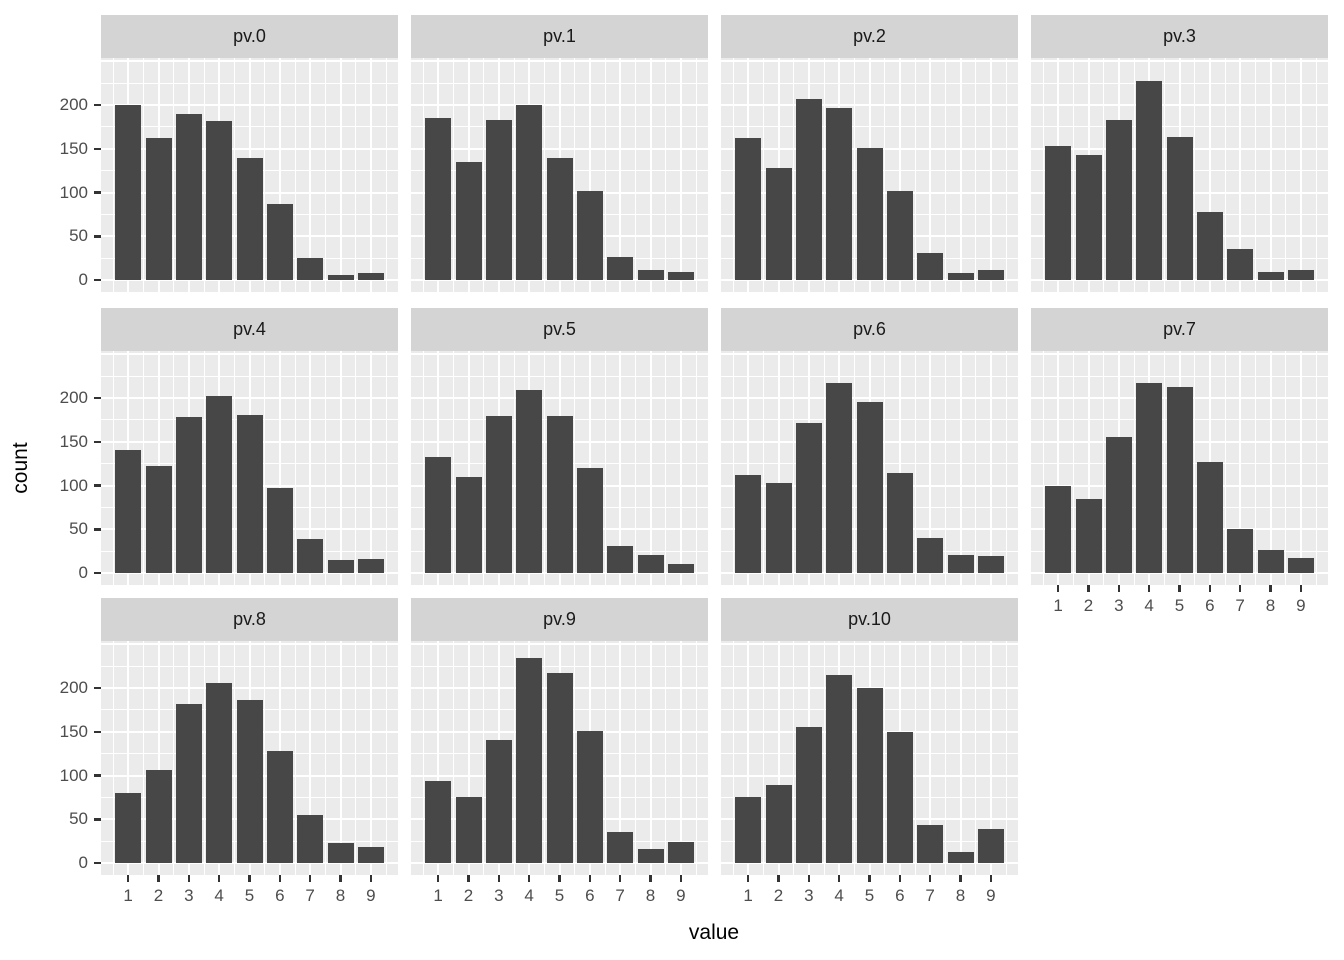 This screenshot has width=1344, height=960. Describe the element at coordinates (73, 775) in the screenshot. I see `y-tick-label: 100` at that location.